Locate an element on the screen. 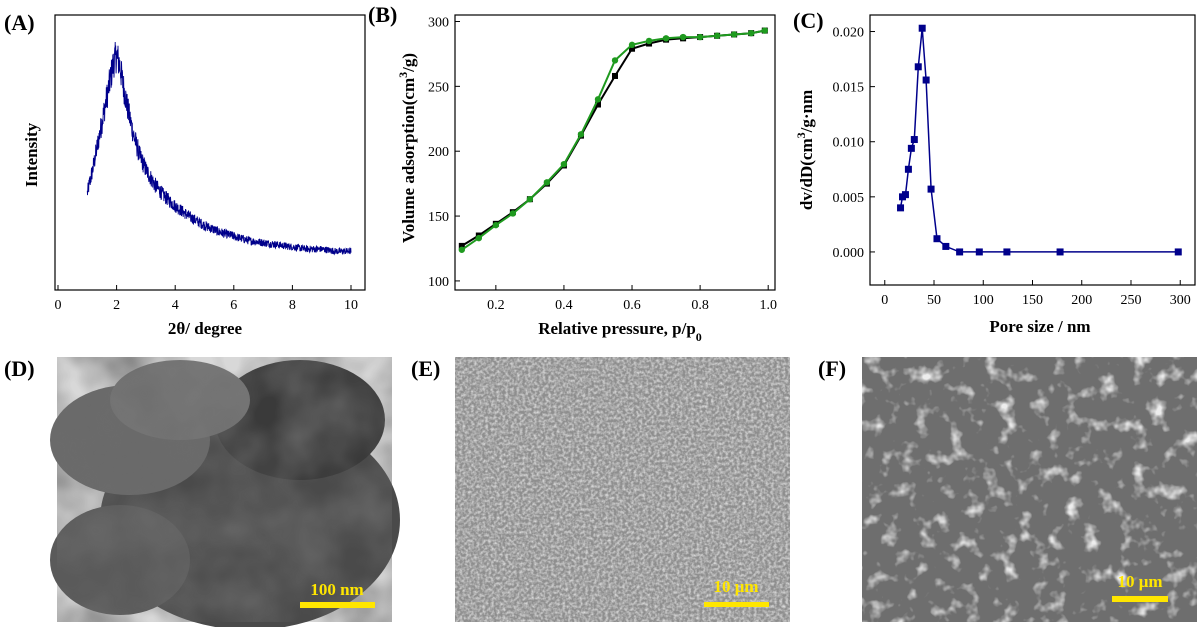  chart-a-frame is located at coordinates (210, 152).